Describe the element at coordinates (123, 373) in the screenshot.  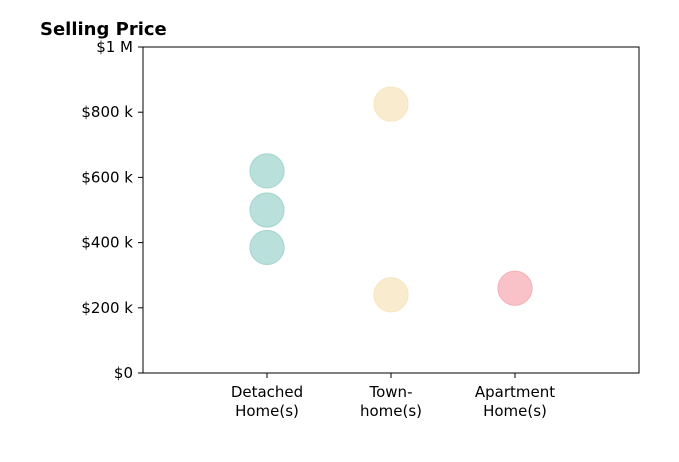
I see `y-tick-label: $0` at that location.